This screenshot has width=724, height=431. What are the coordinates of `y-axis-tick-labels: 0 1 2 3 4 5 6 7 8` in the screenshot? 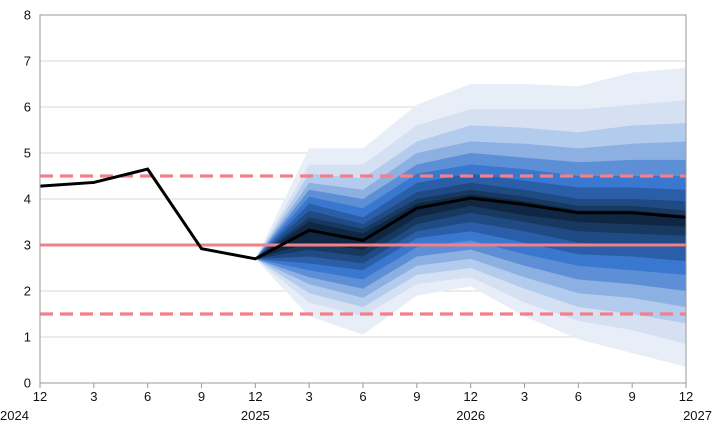 It's located at (27, 199).